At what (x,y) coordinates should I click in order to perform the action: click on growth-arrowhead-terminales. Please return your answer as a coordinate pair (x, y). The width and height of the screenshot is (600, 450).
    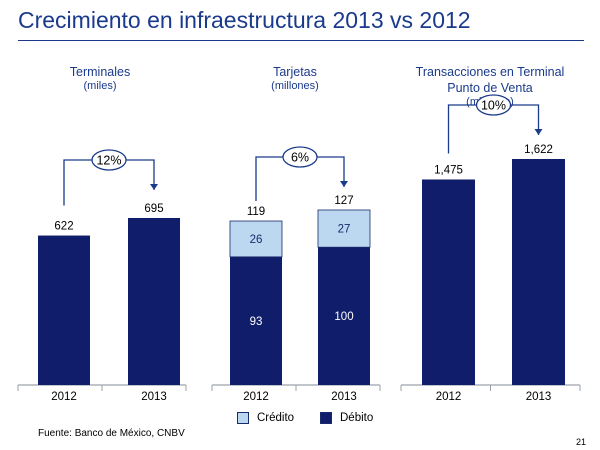
    Looking at the image, I should click on (154, 187).